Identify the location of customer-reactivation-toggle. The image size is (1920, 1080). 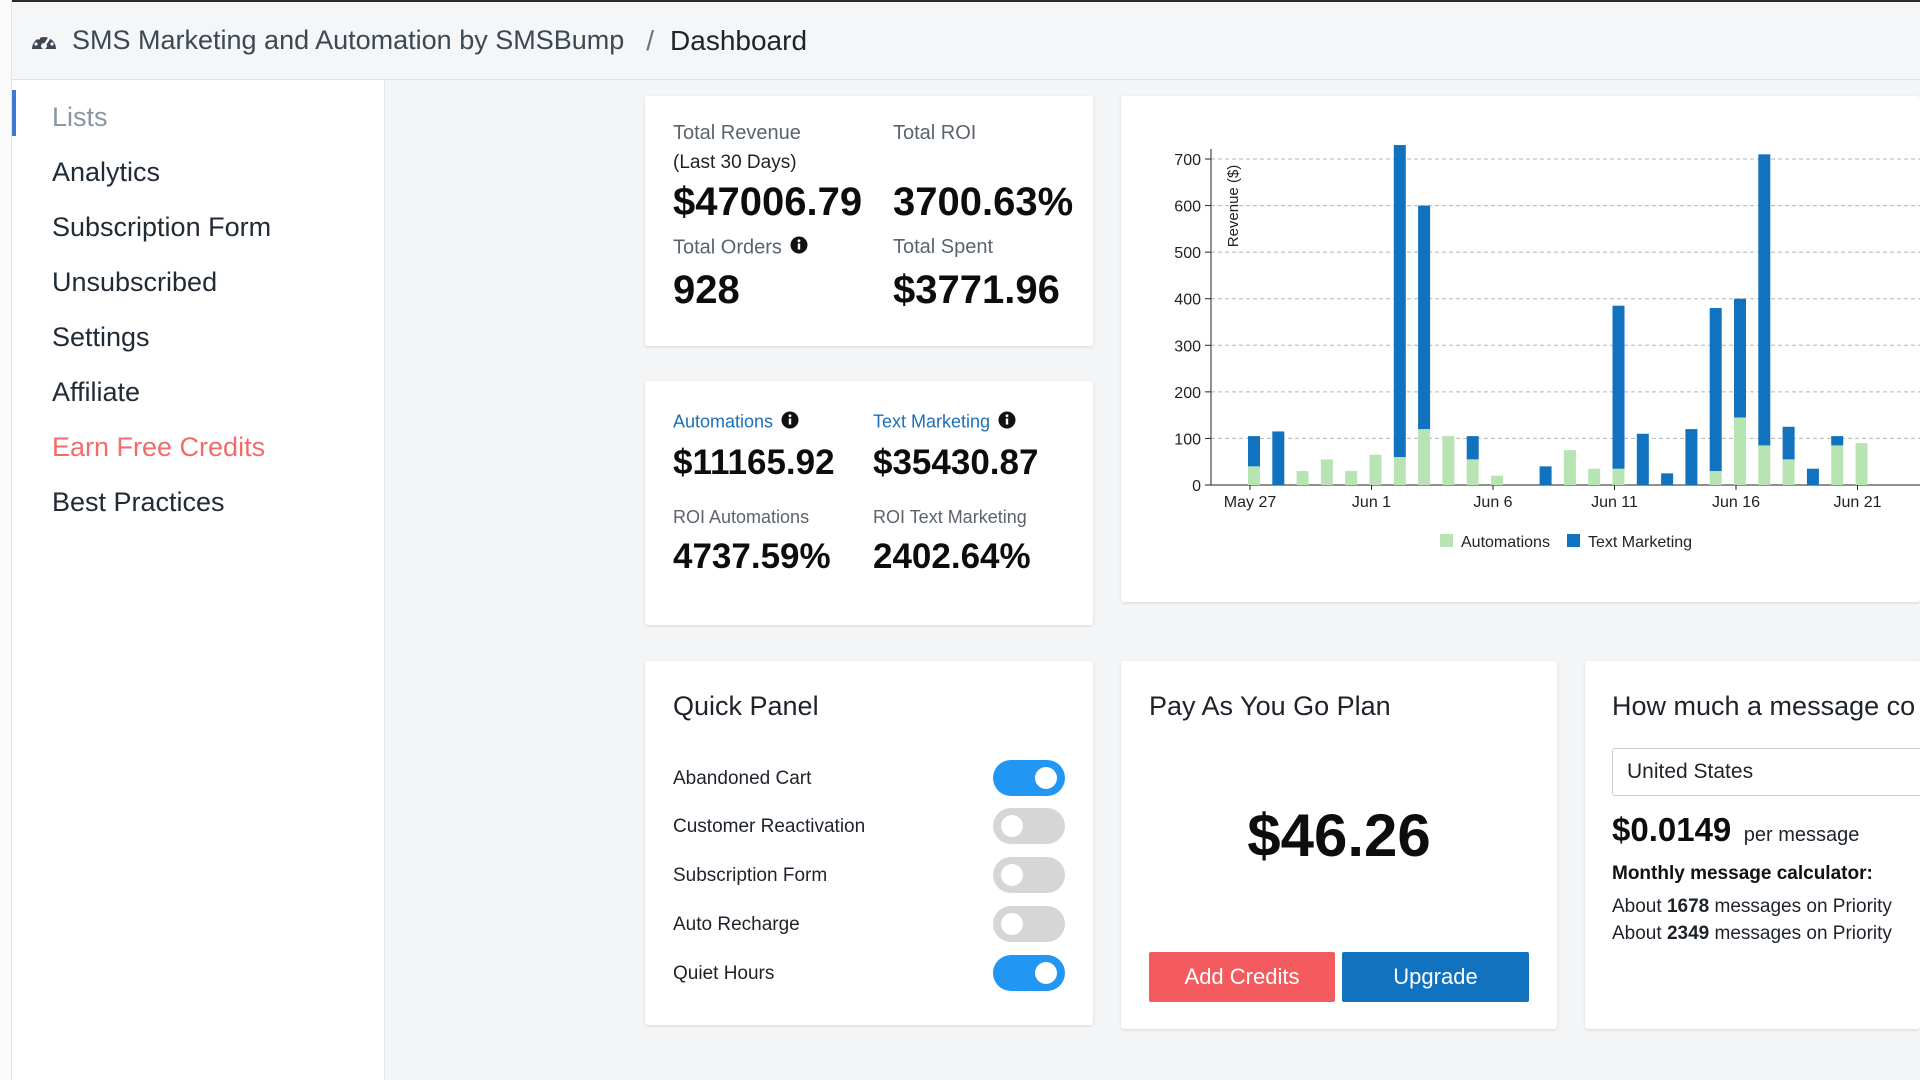
(1029, 826).